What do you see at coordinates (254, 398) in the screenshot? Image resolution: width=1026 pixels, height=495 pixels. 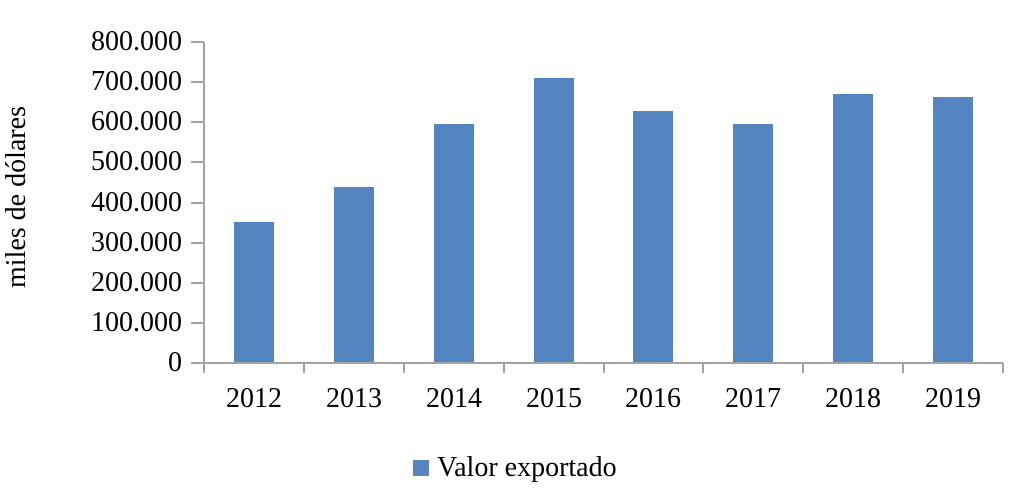 I see `x-axis-label: 2012` at bounding box center [254, 398].